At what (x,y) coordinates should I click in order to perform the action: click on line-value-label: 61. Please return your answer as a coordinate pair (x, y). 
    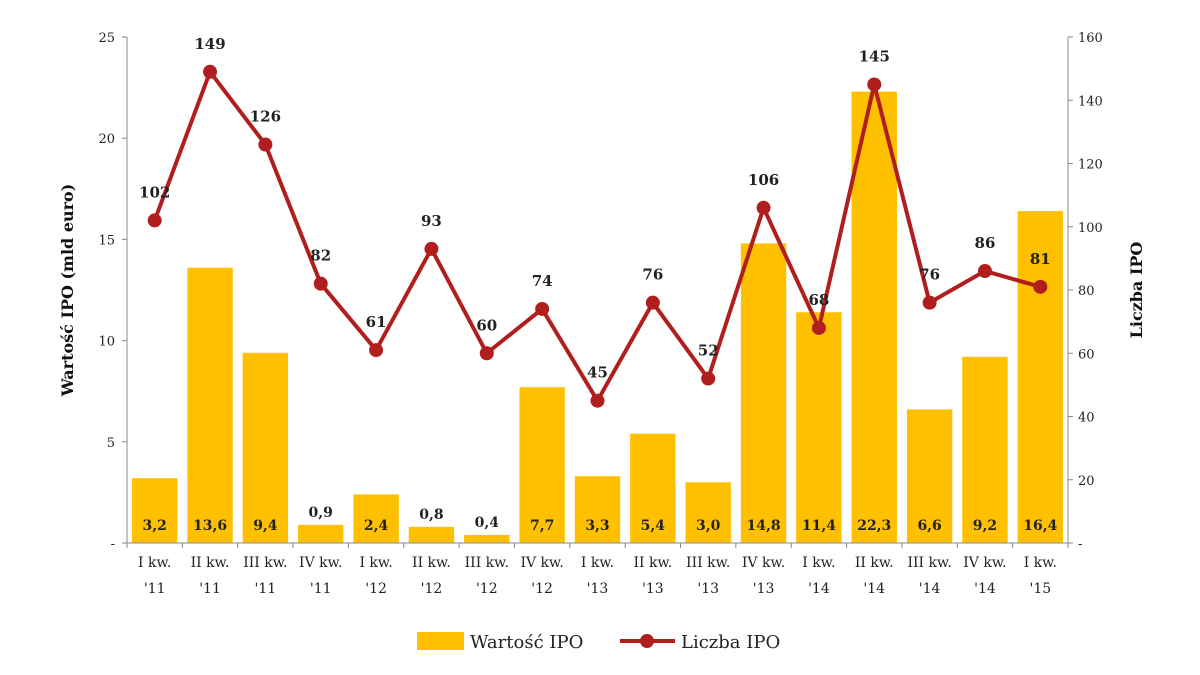
    Looking at the image, I should click on (376, 322).